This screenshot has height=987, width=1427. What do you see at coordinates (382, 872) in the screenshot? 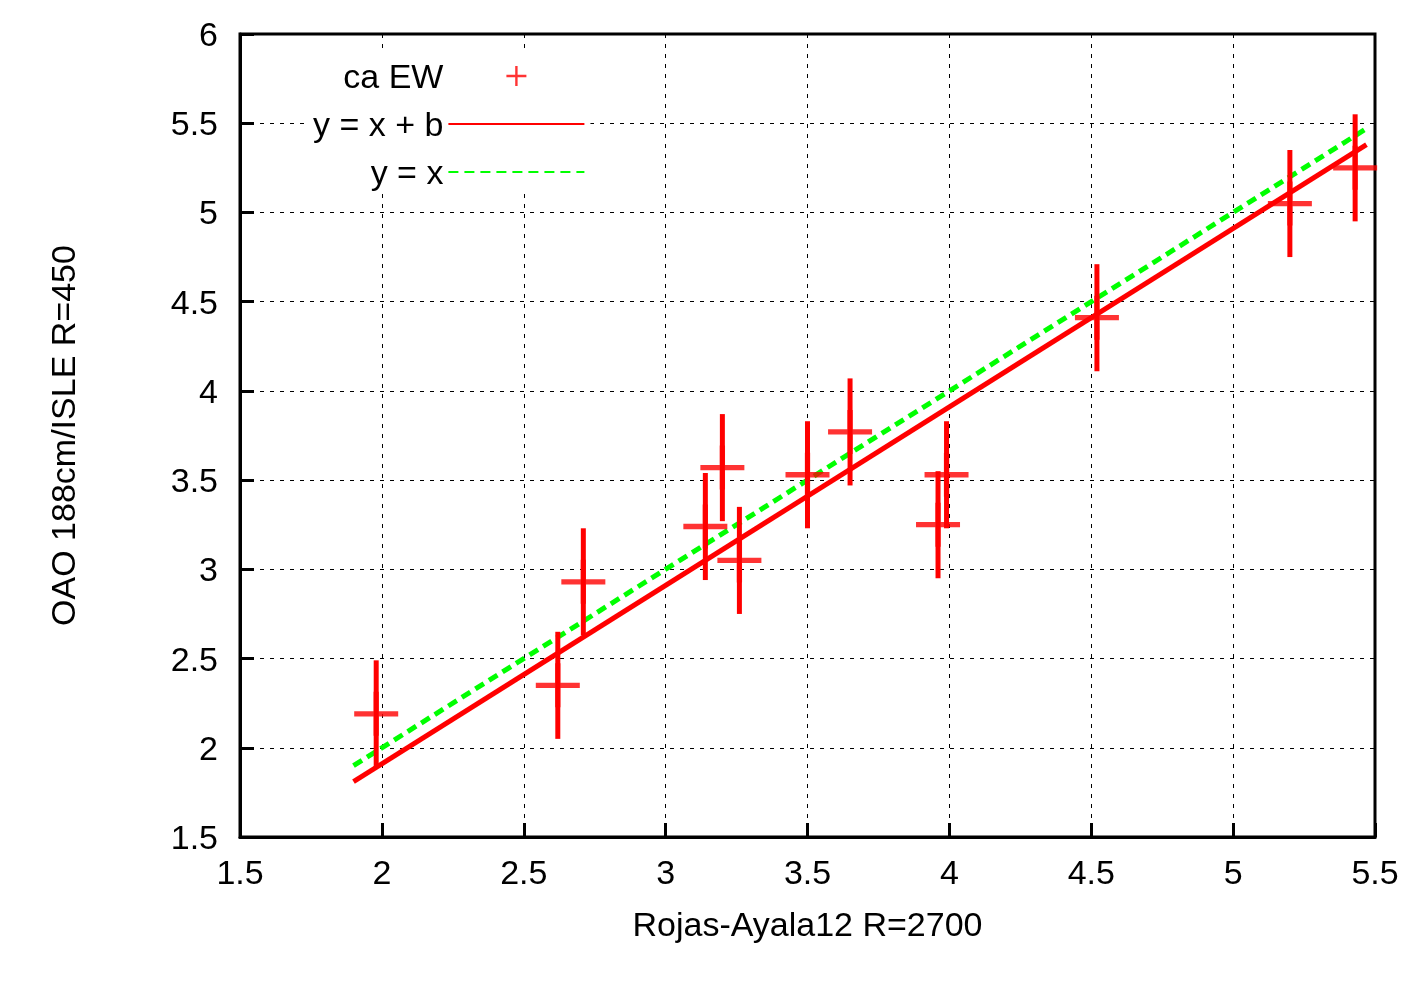
I see `x-tick-label: 2` at bounding box center [382, 872].